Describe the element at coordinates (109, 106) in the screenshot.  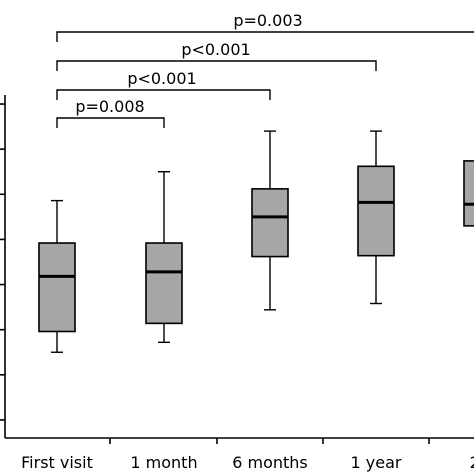
I see `p-value-label: p=0.008` at that location.